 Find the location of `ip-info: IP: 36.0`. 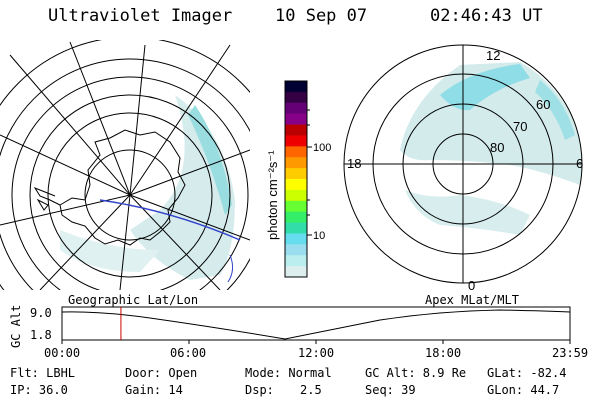

ip-info: IP: 36.0 is located at coordinates (39, 390).